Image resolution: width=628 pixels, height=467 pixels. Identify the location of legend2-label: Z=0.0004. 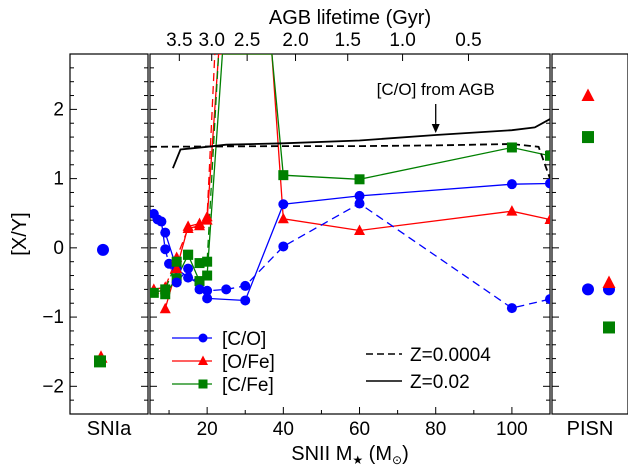
(450, 355).